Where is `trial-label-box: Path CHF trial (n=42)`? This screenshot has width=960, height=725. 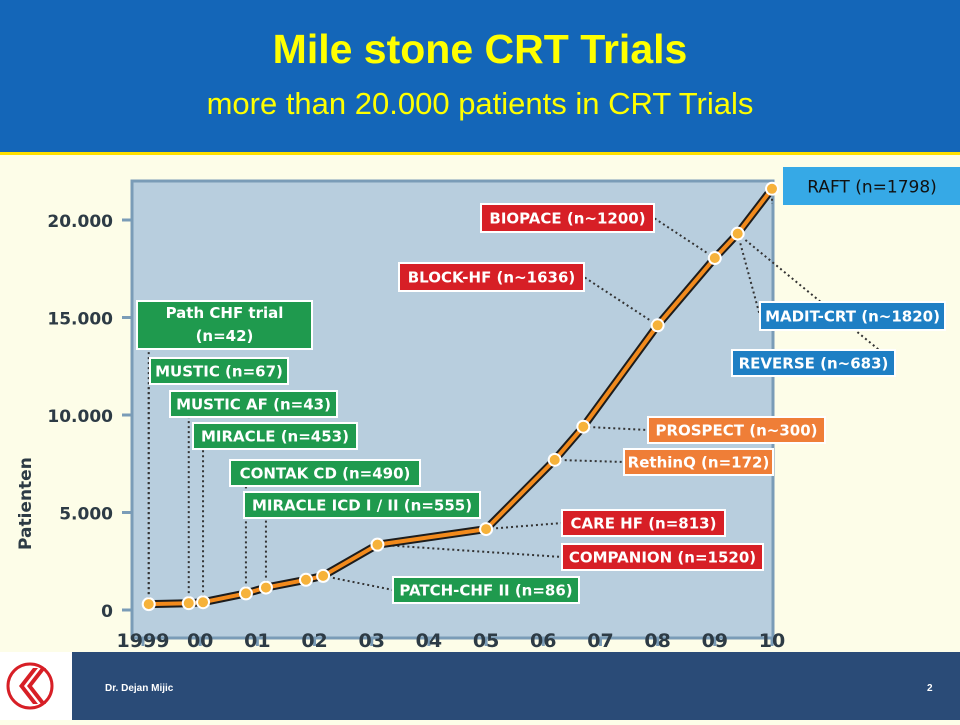 trial-label-box: Path CHF trial (n=42) is located at coordinates (224, 325).